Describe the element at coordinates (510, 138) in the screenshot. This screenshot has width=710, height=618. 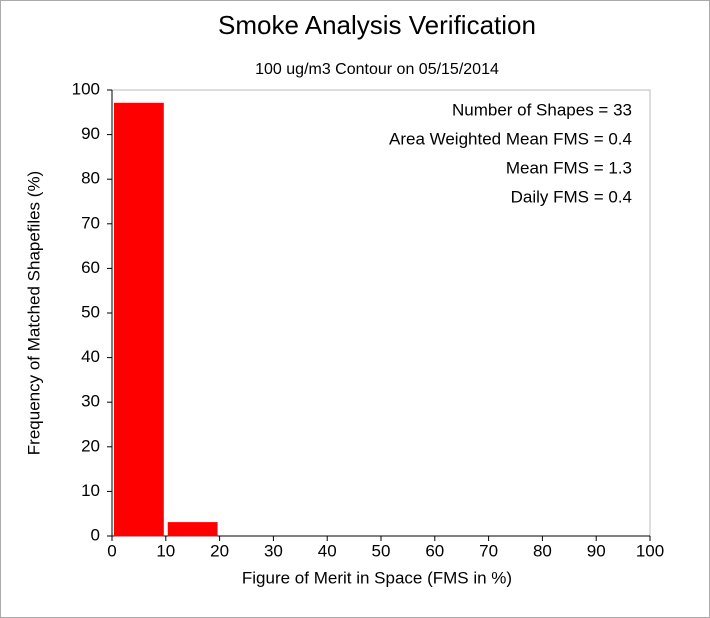
I see `annotation: Area Weighted Mean FMS = 0.4` at that location.